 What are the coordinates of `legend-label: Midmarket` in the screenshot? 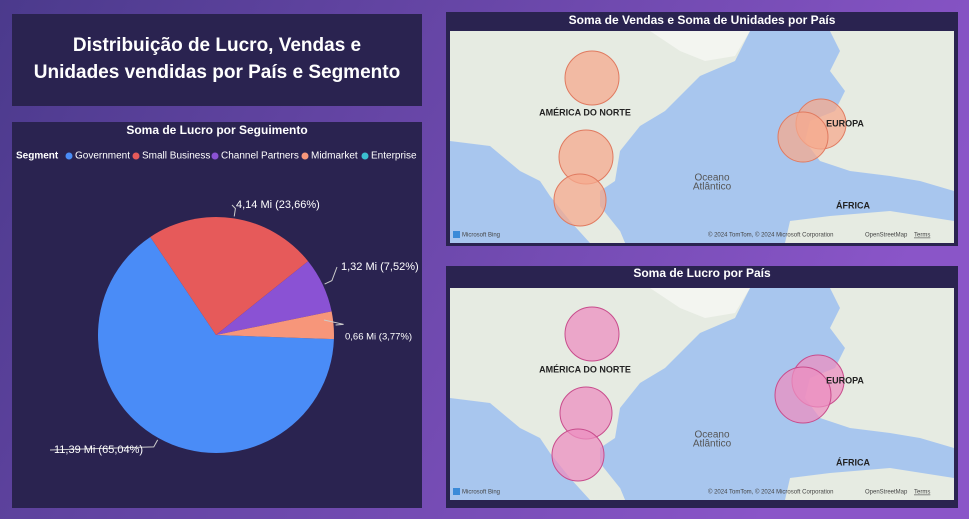 It's located at (334, 156).